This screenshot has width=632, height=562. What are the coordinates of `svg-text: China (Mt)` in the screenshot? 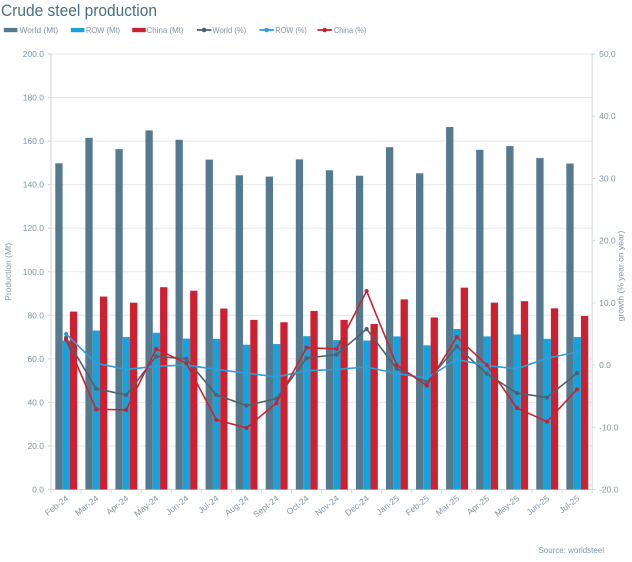 It's located at (165, 30).